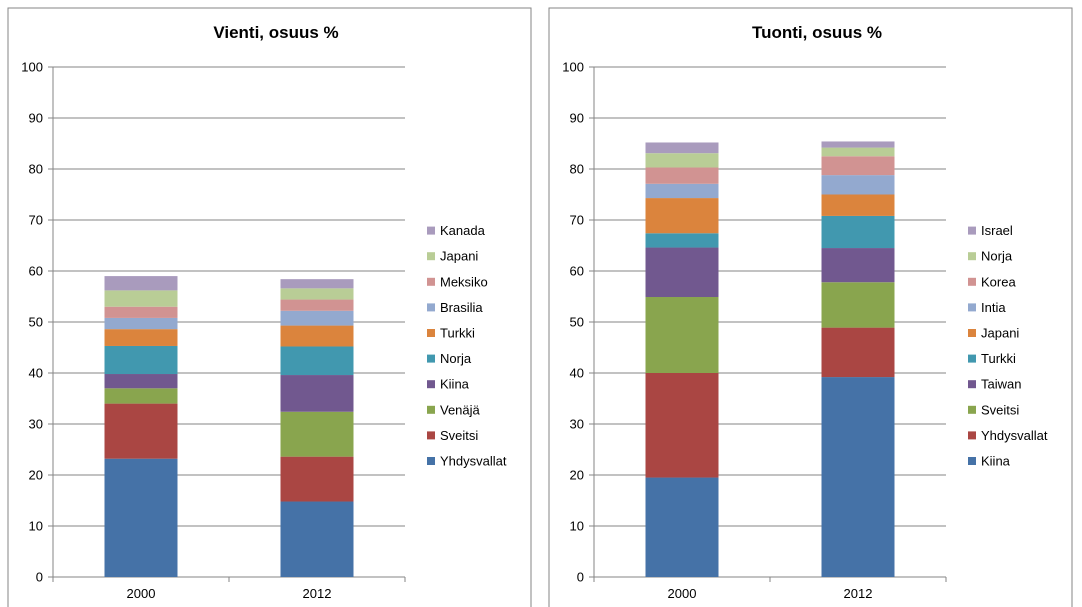 The height and width of the screenshot is (607, 1082). What do you see at coordinates (997, 230) in the screenshot?
I see `legend-label: Israel` at bounding box center [997, 230].